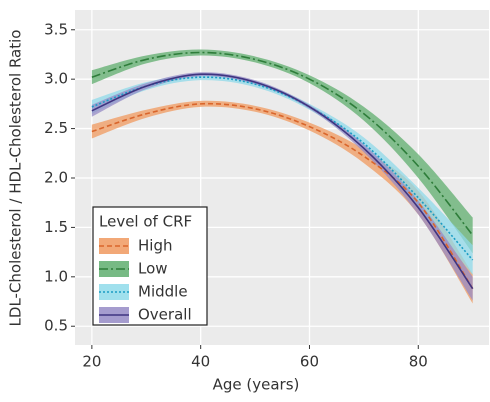  What do you see at coordinates (56, 276) in the screenshot?
I see `y-tick-label: 1.0` at bounding box center [56, 276].